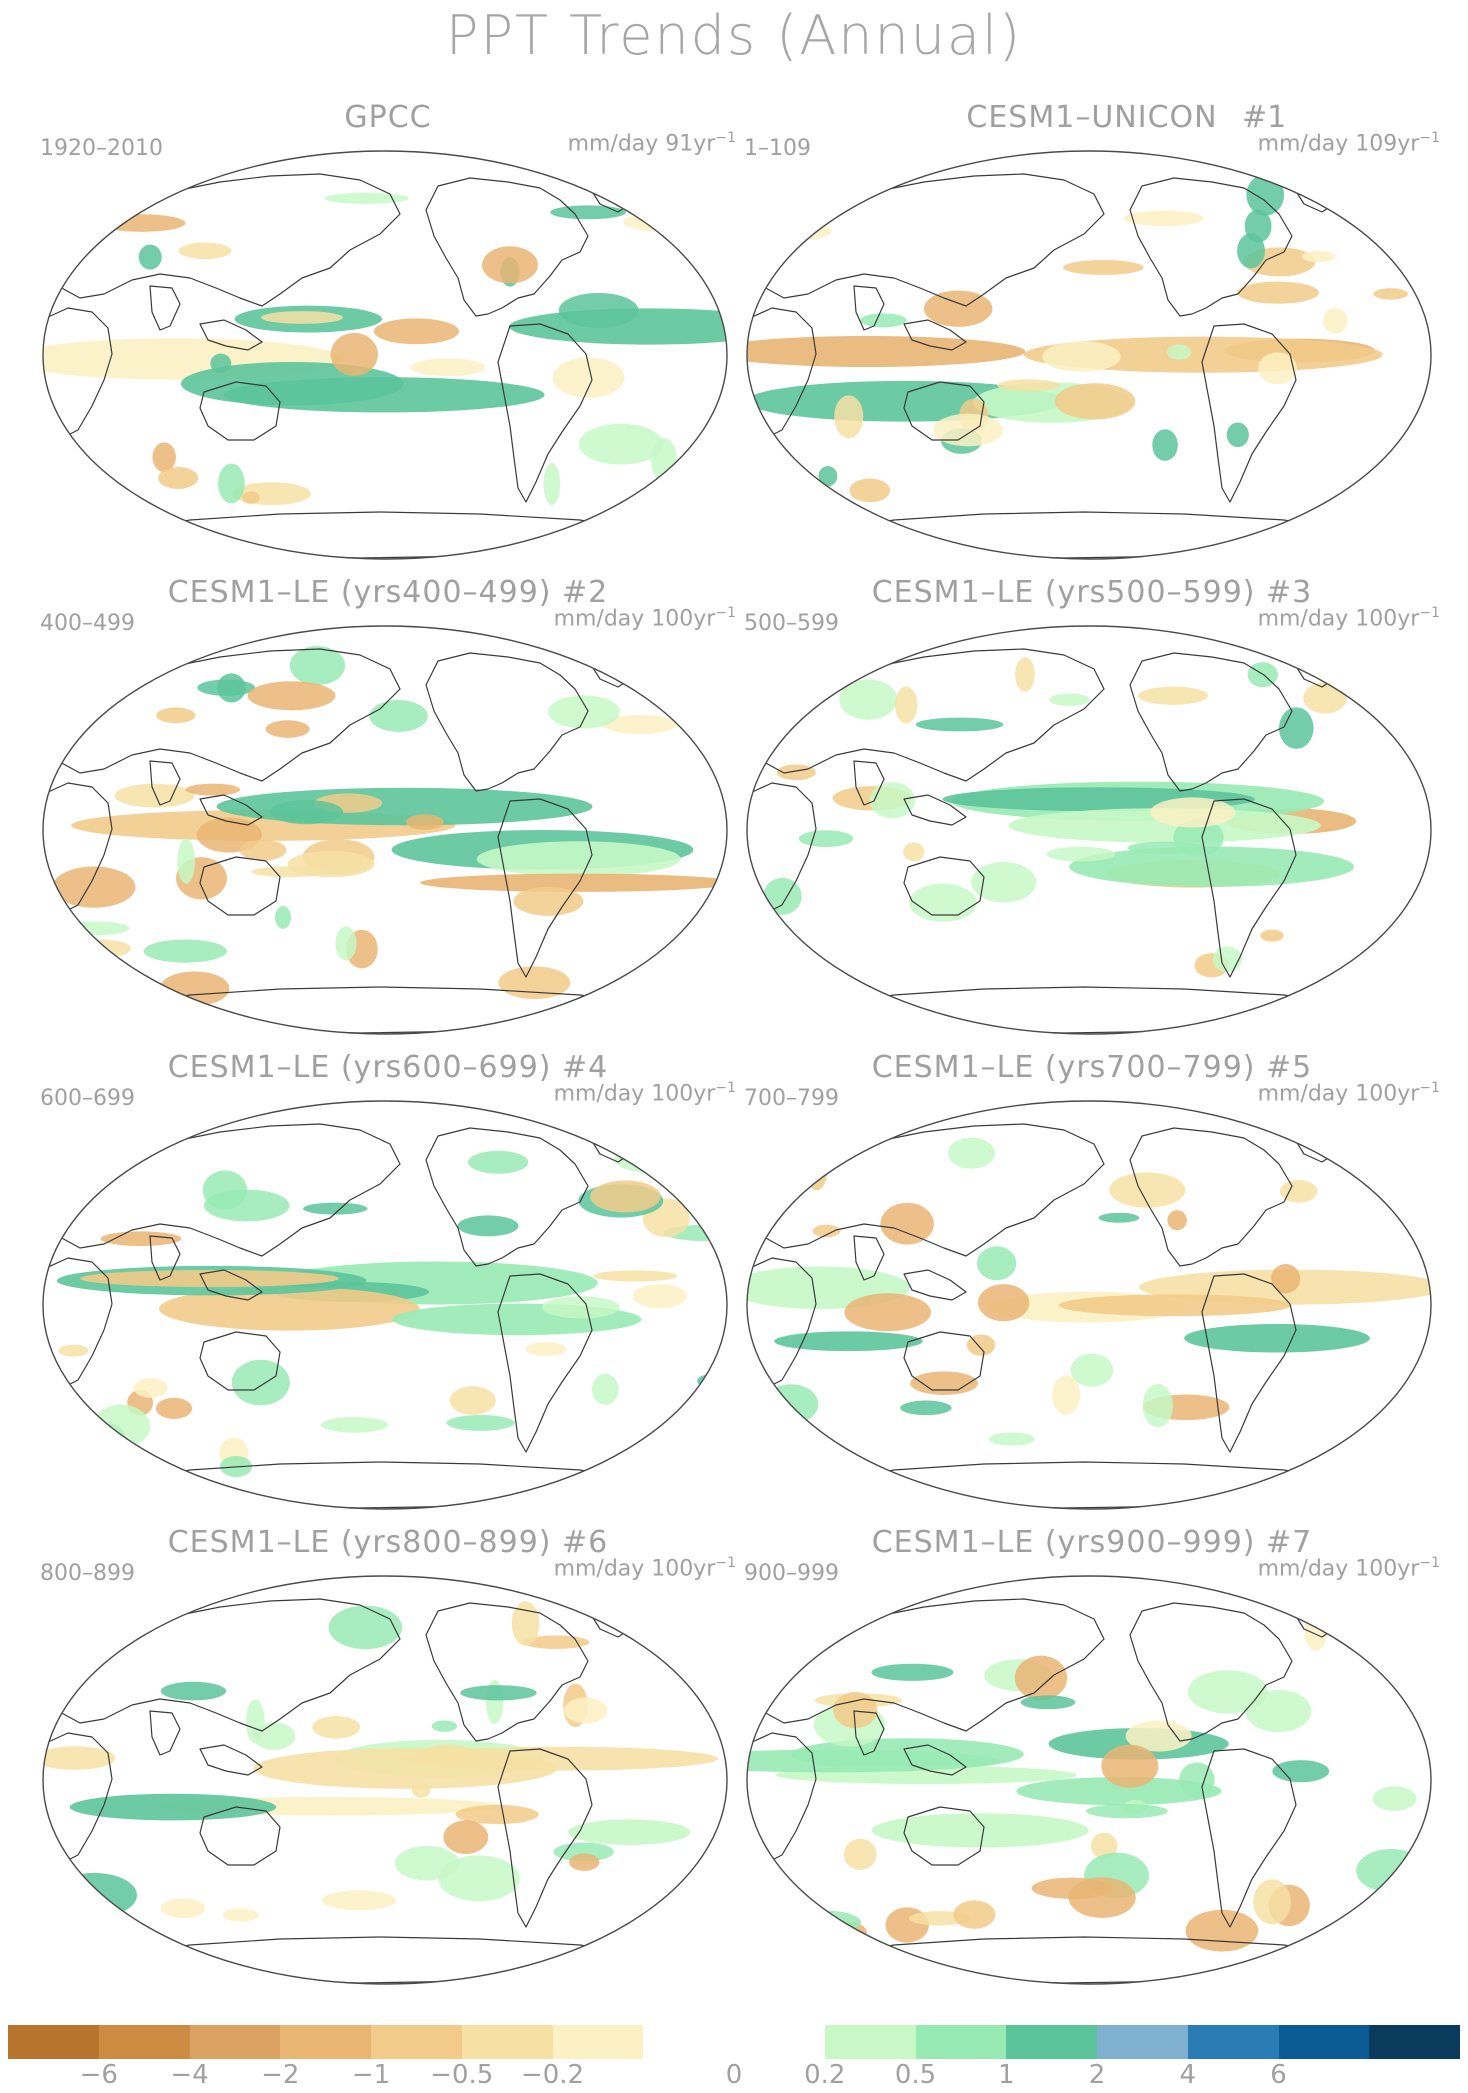 The image size is (1468, 2093). I want to click on panel-title: CESM1–LE (yrs500–599) #3, so click(1092, 592).